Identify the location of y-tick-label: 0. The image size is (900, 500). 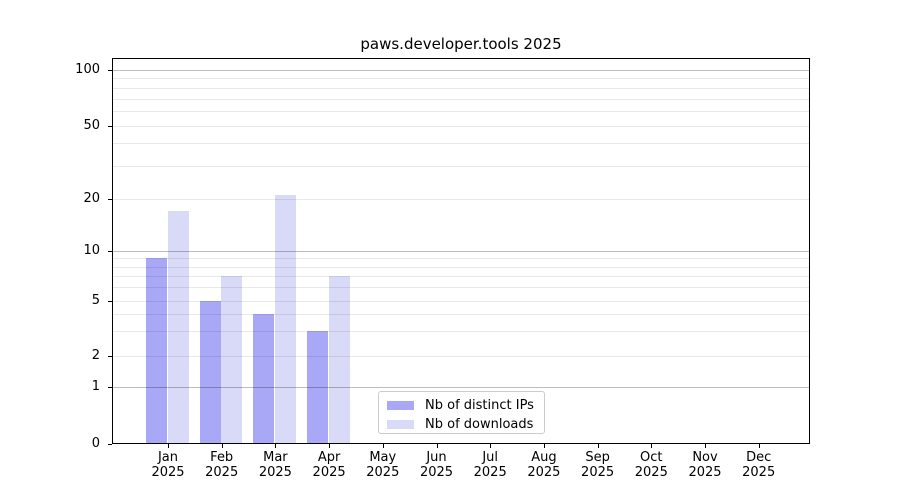
(95, 443).